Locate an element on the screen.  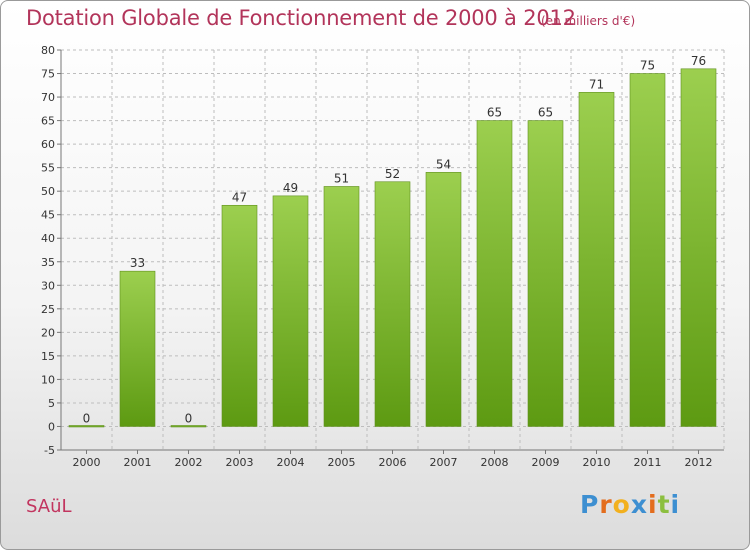
data-label-2012: 76 is located at coordinates (698, 61).